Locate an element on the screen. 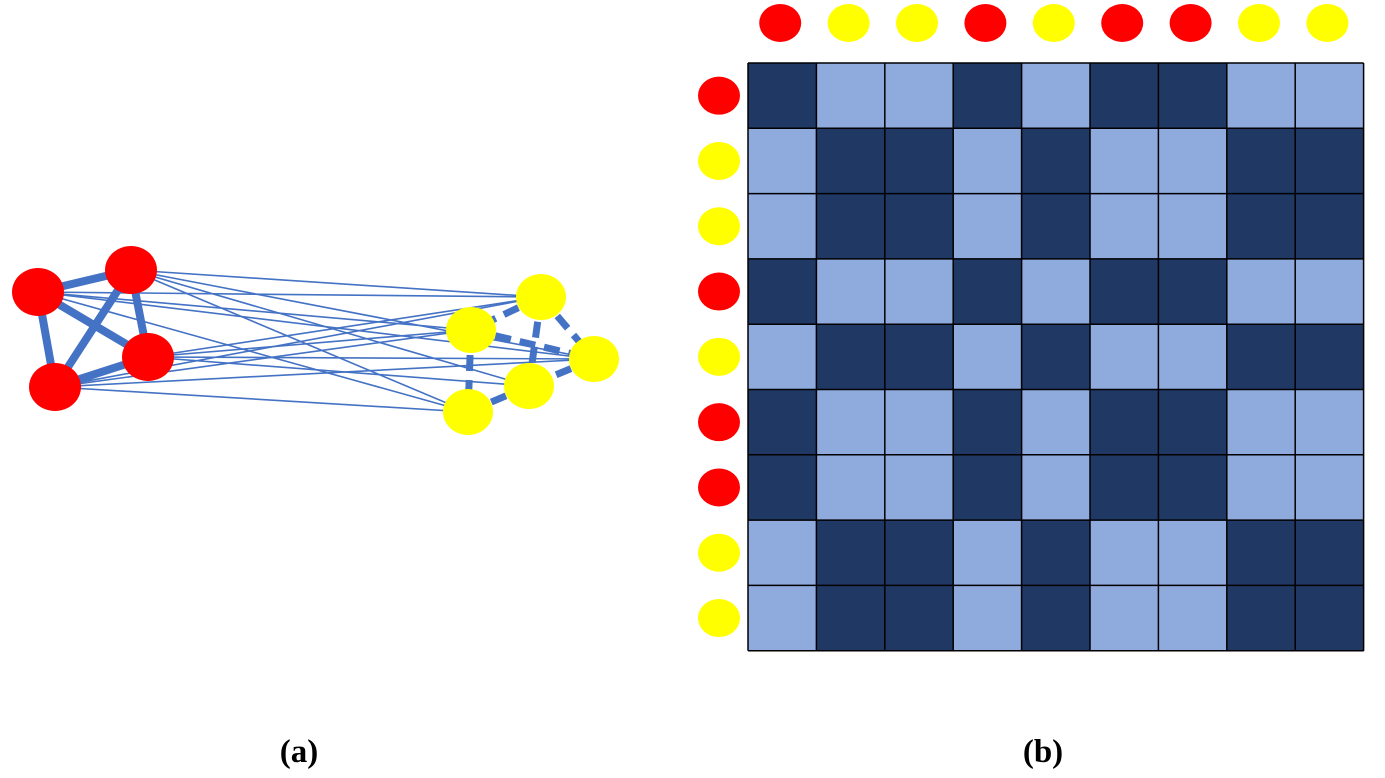 This screenshot has width=1385, height=778. node-layer is located at coordinates (315, 340).